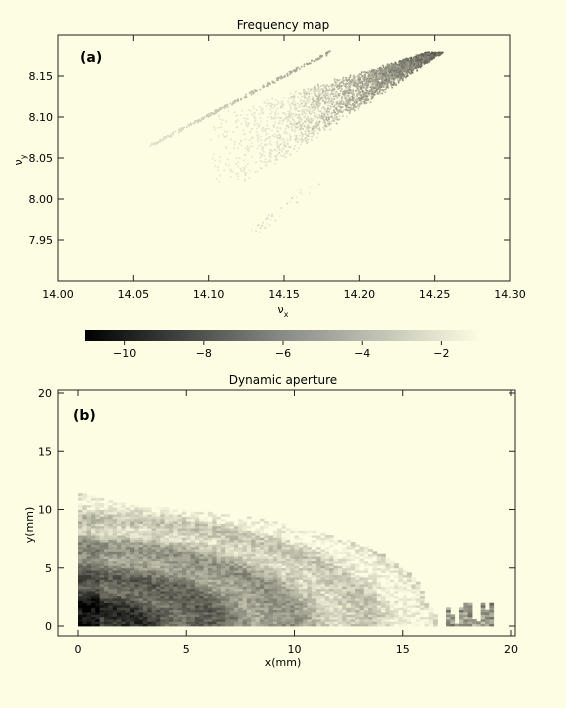 The height and width of the screenshot is (708, 566). What do you see at coordinates (283, 353) in the screenshot?
I see `colorbar-tick-label: −6` at bounding box center [283, 353].